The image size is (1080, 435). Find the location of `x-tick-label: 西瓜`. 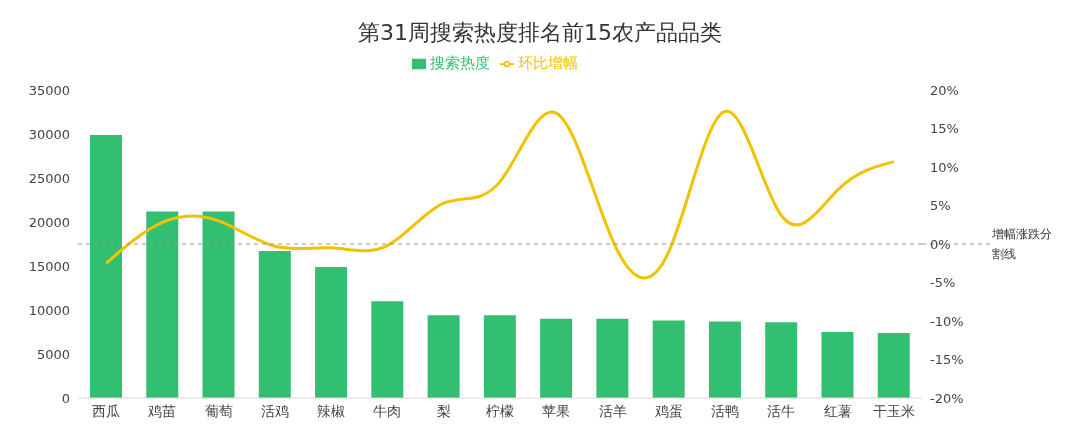

x-tick-label: 西瓜 is located at coordinates (106, 410).